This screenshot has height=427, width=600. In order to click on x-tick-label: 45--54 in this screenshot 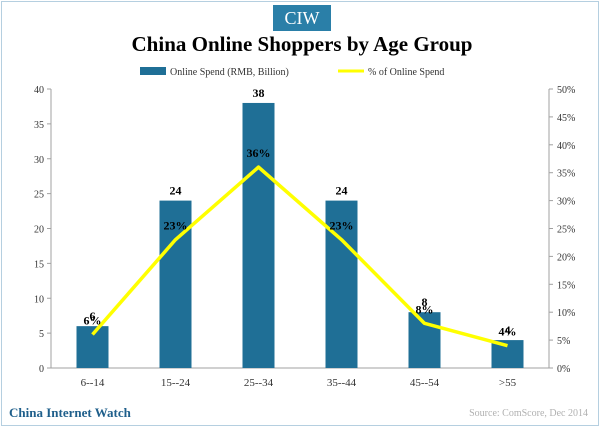, I will do `click(425, 383)`.